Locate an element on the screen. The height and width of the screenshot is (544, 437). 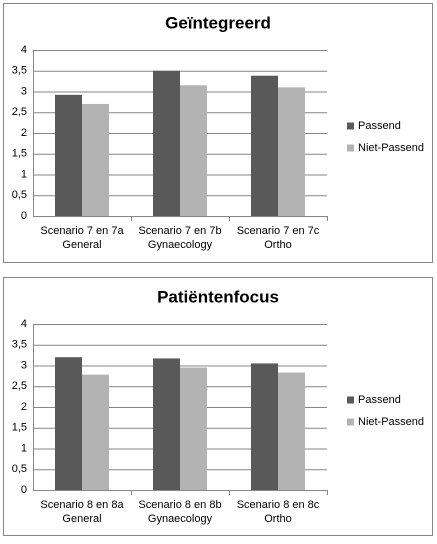
x-tick-label: Scenario 7 en 7a is located at coordinates (82, 231).